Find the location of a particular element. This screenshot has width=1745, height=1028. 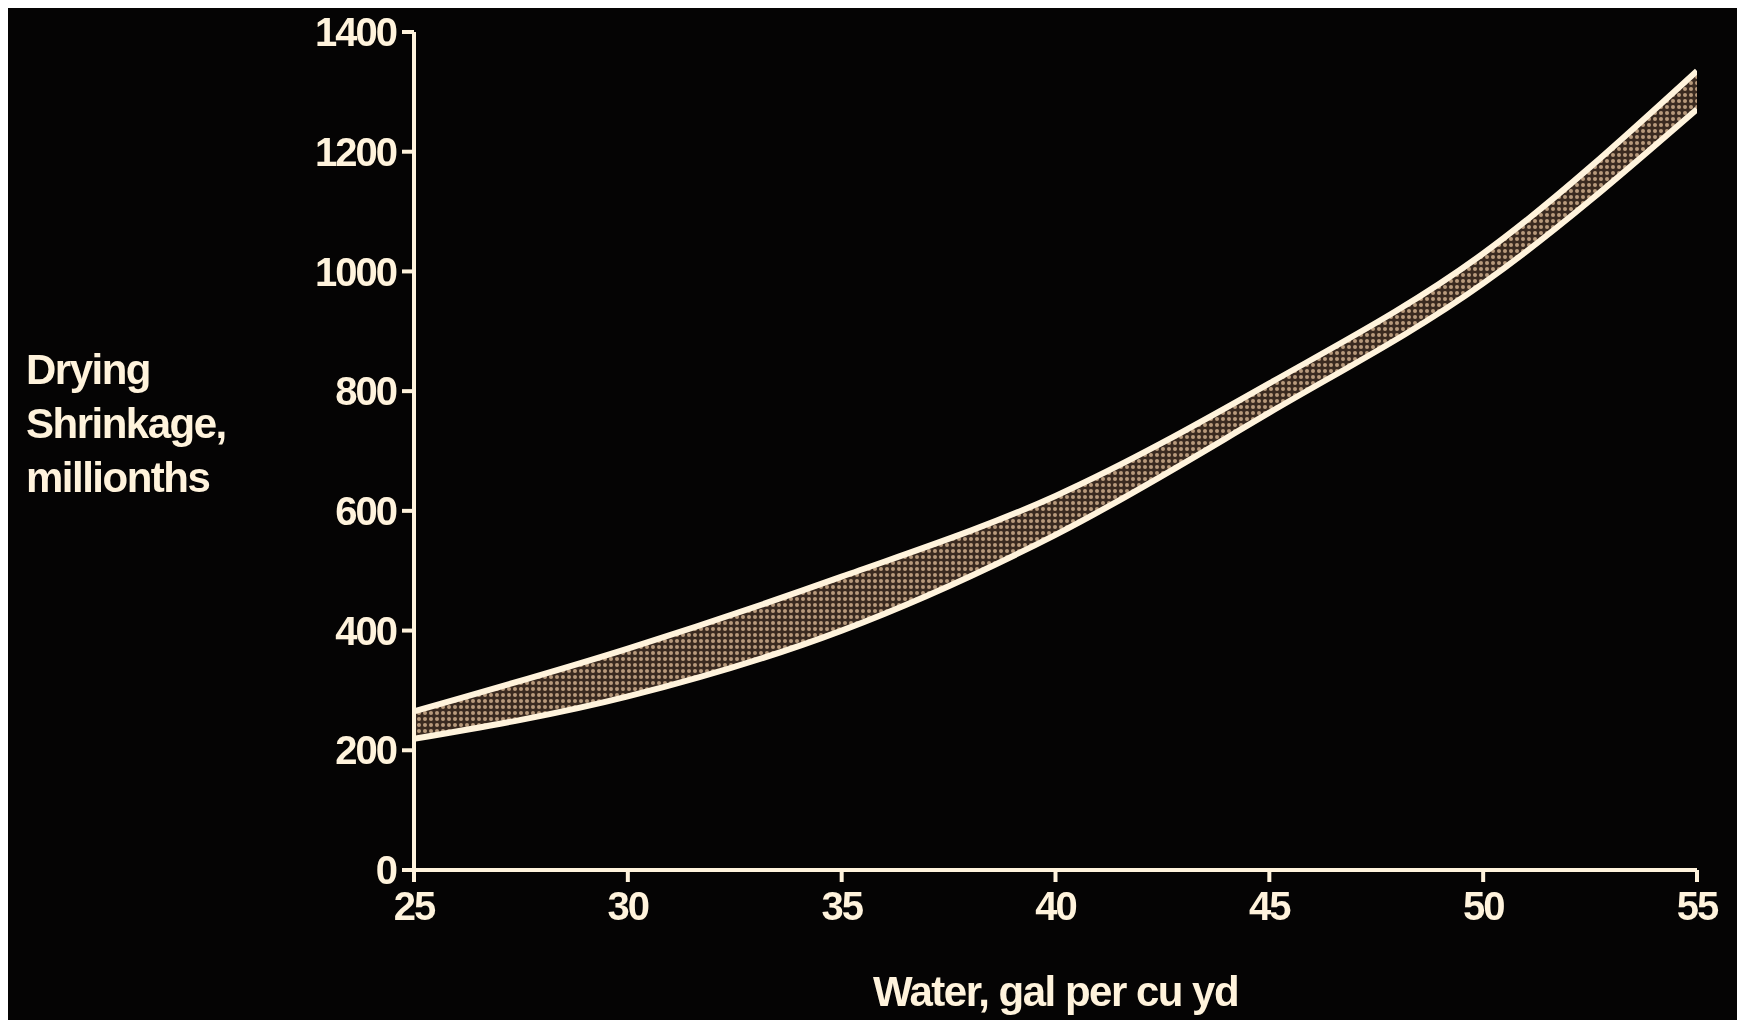

x-tick-label: 50 is located at coordinates (1483, 906).